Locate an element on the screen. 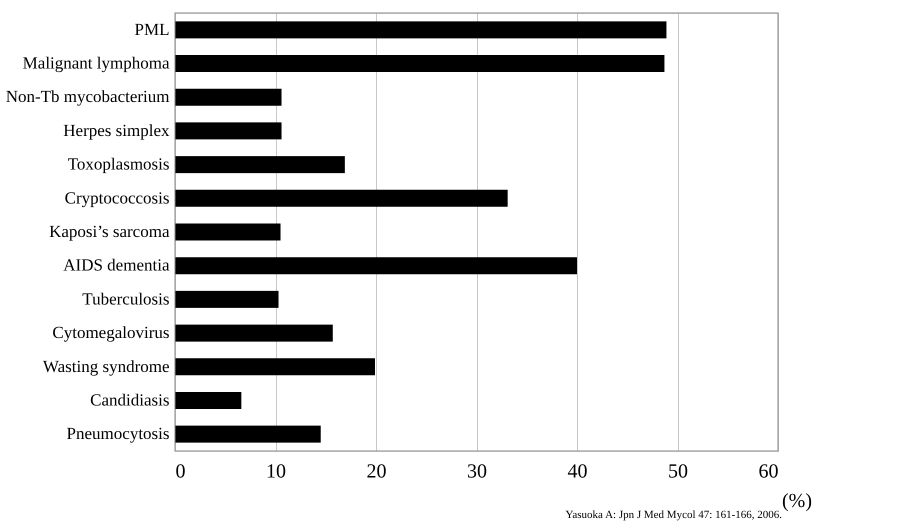  x-tick-label: 50 is located at coordinates (678, 471).